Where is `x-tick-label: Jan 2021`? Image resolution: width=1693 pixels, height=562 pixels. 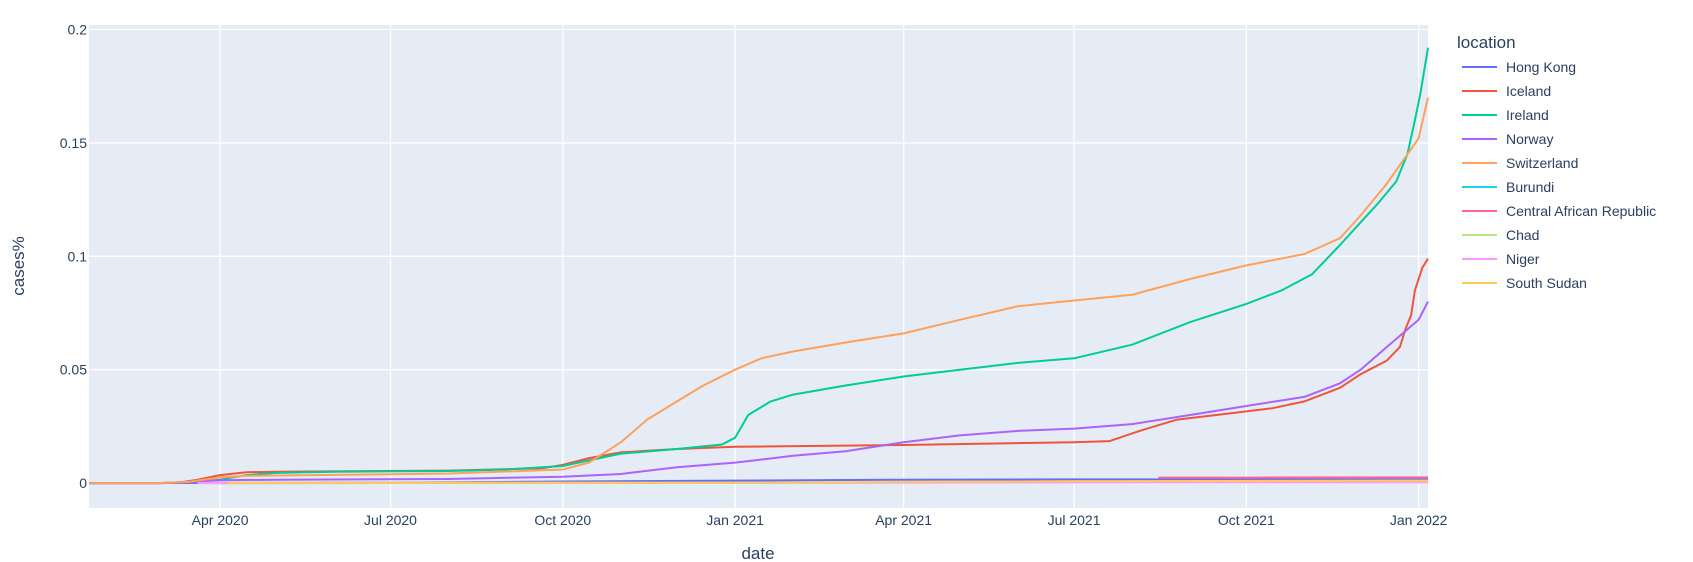 x-tick-label: Jan 2021 is located at coordinates (735, 520).